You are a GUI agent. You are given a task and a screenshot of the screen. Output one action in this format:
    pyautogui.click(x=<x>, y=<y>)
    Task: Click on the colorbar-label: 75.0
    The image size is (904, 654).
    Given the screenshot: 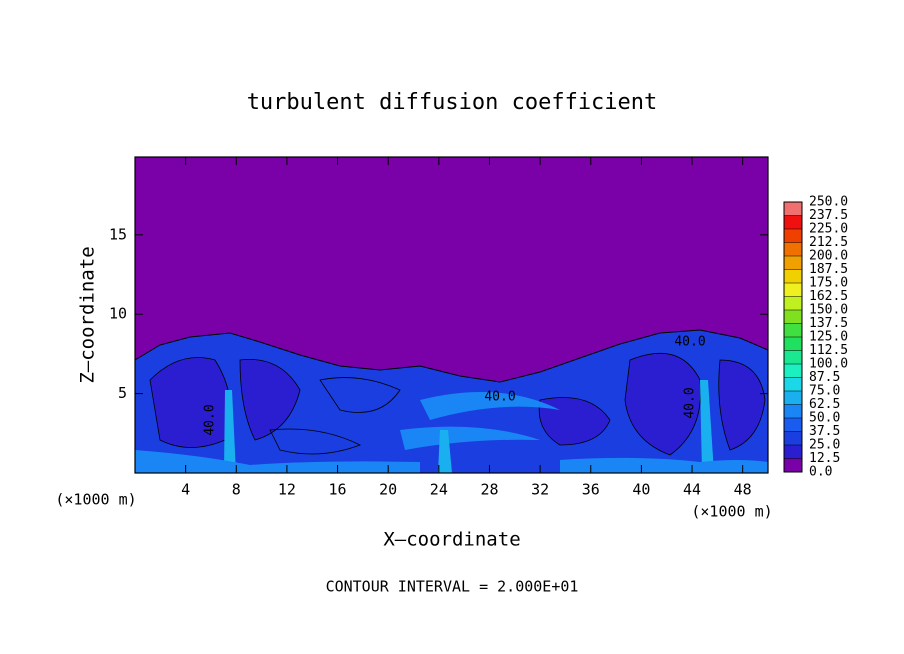 What is the action you would take?
    pyautogui.click(x=824, y=391)
    